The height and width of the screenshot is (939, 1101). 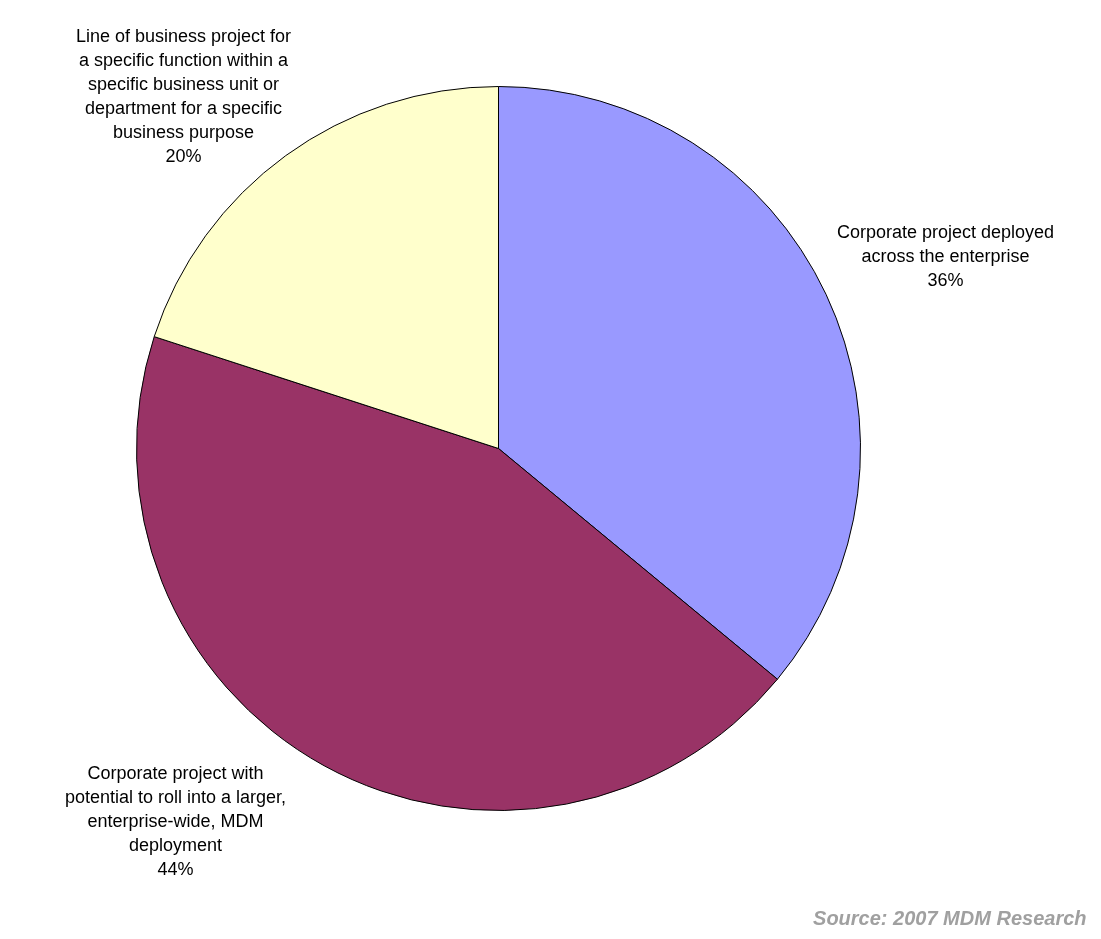 I want to click on slice-label: Corporate project with potential to roll into a larger, enterprise-wide, MDM deployment, so click(x=175, y=808).